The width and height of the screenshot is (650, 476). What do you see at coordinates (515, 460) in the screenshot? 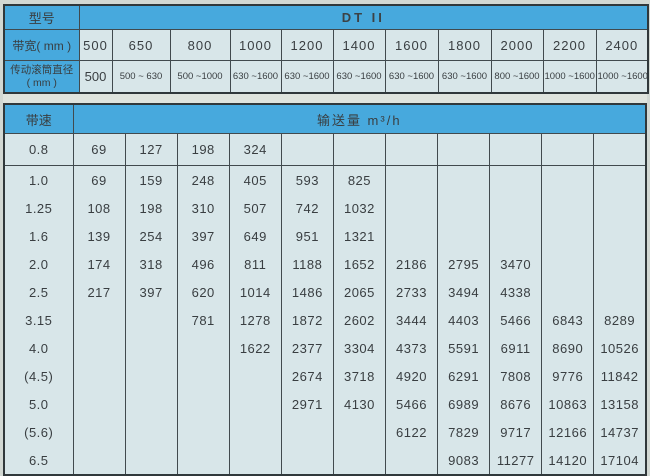
I see `capacity-value: 11277` at bounding box center [515, 460].